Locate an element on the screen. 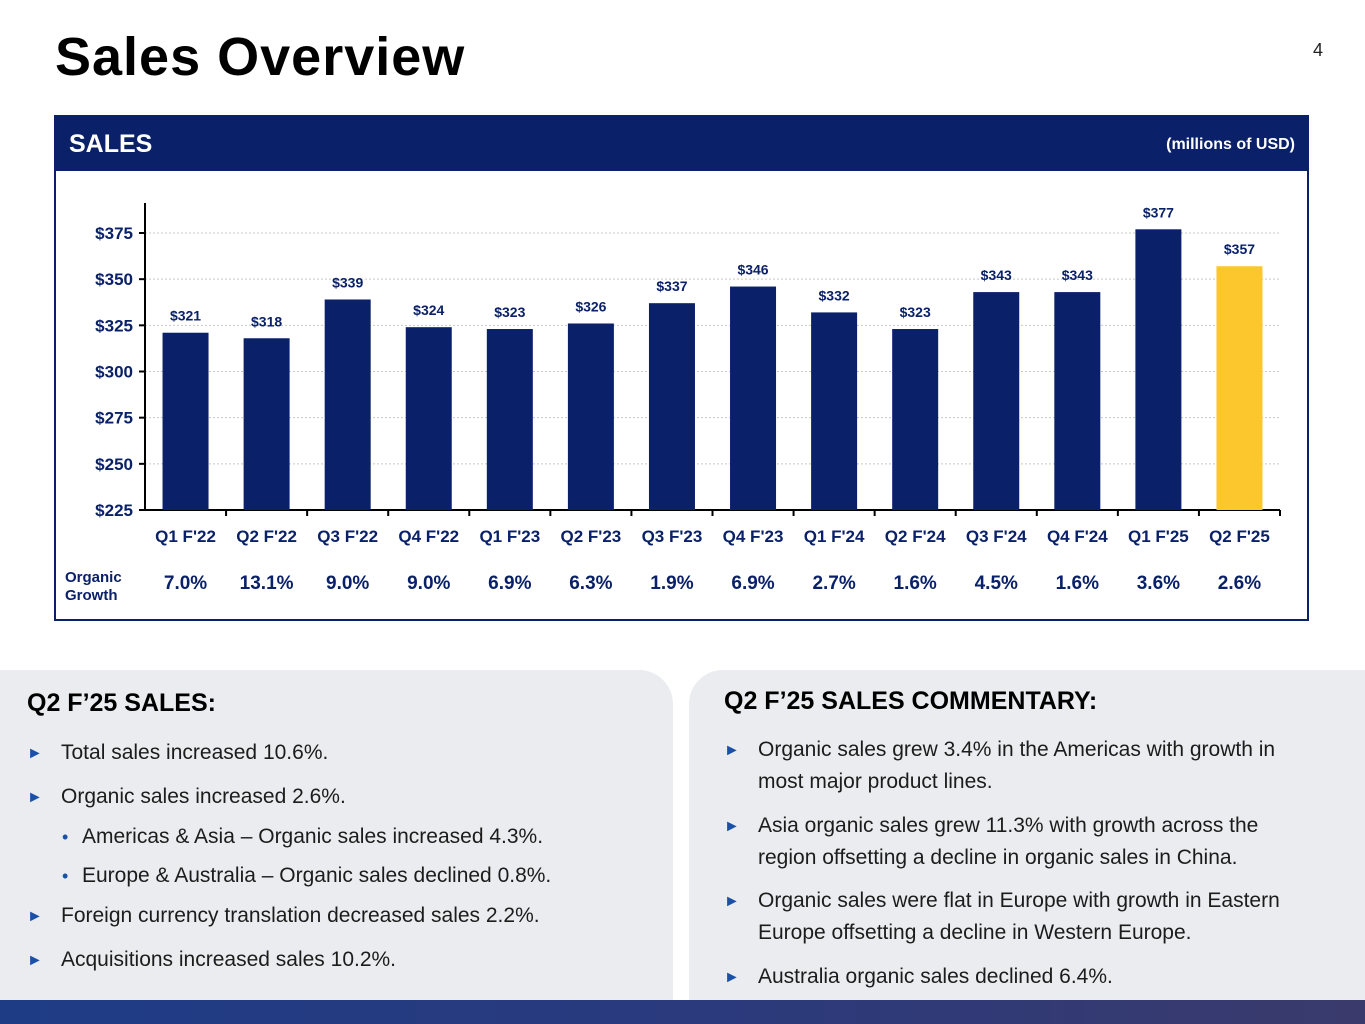 Image resolution: width=1365 pixels, height=1024 pixels. organic-growth-label: Organic Growth is located at coordinates (93, 587).